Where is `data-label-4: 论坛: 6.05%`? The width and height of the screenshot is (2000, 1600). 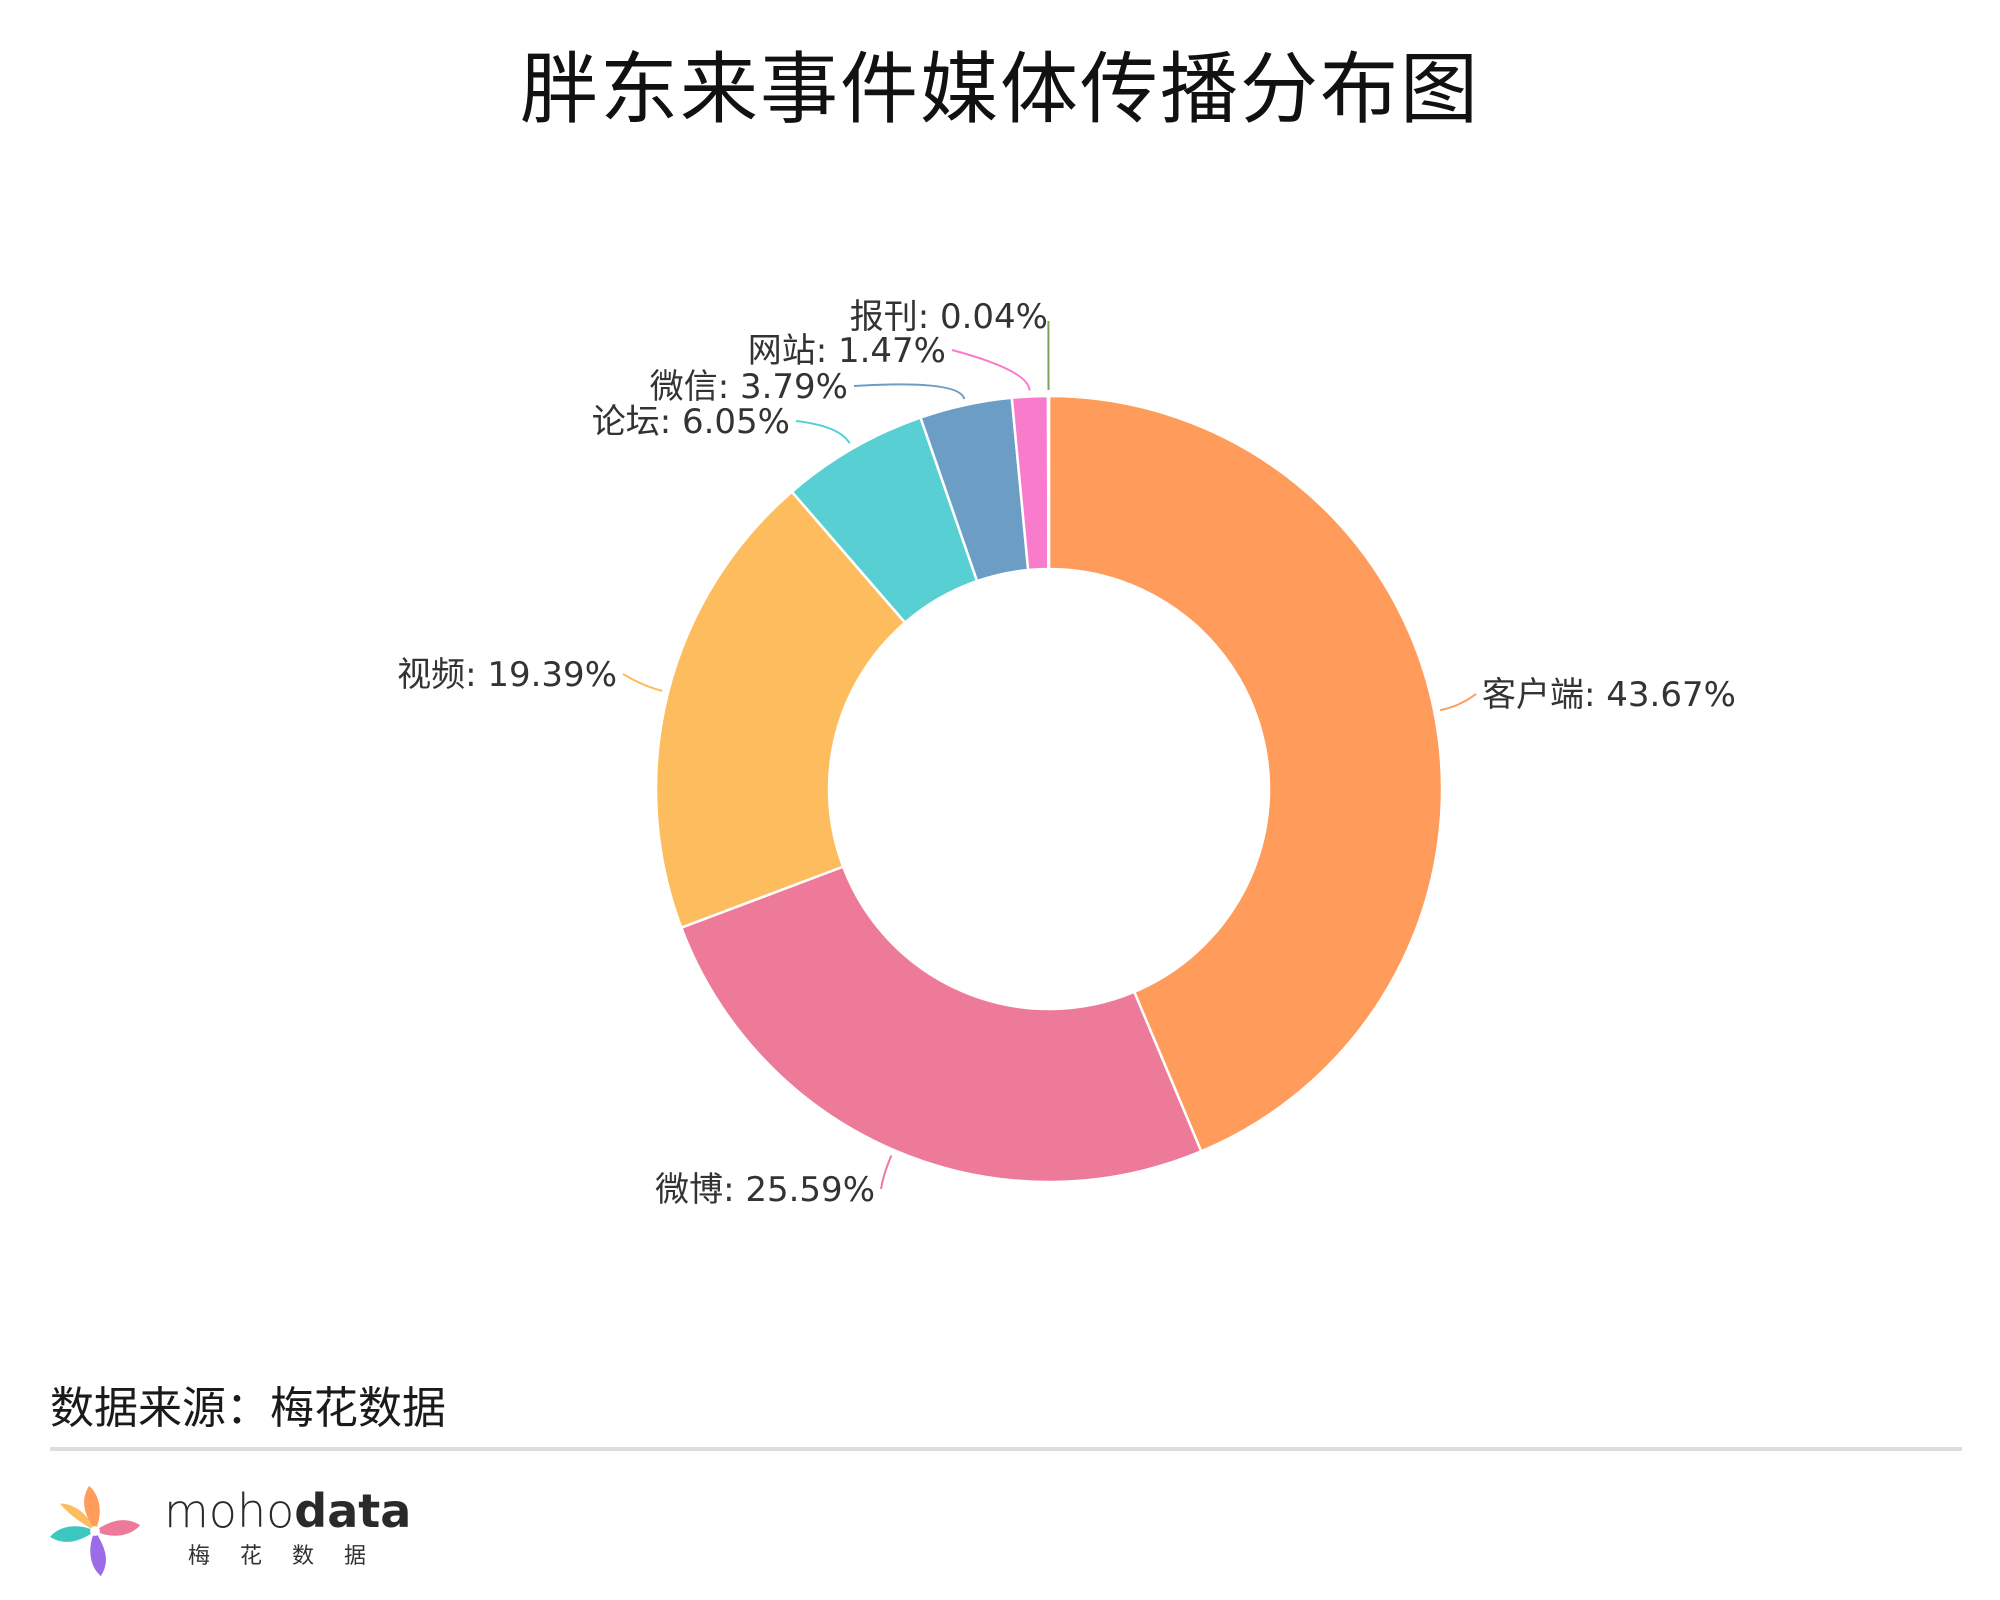
data-label-4: 论坛: 6.05% is located at coordinates (691, 422).